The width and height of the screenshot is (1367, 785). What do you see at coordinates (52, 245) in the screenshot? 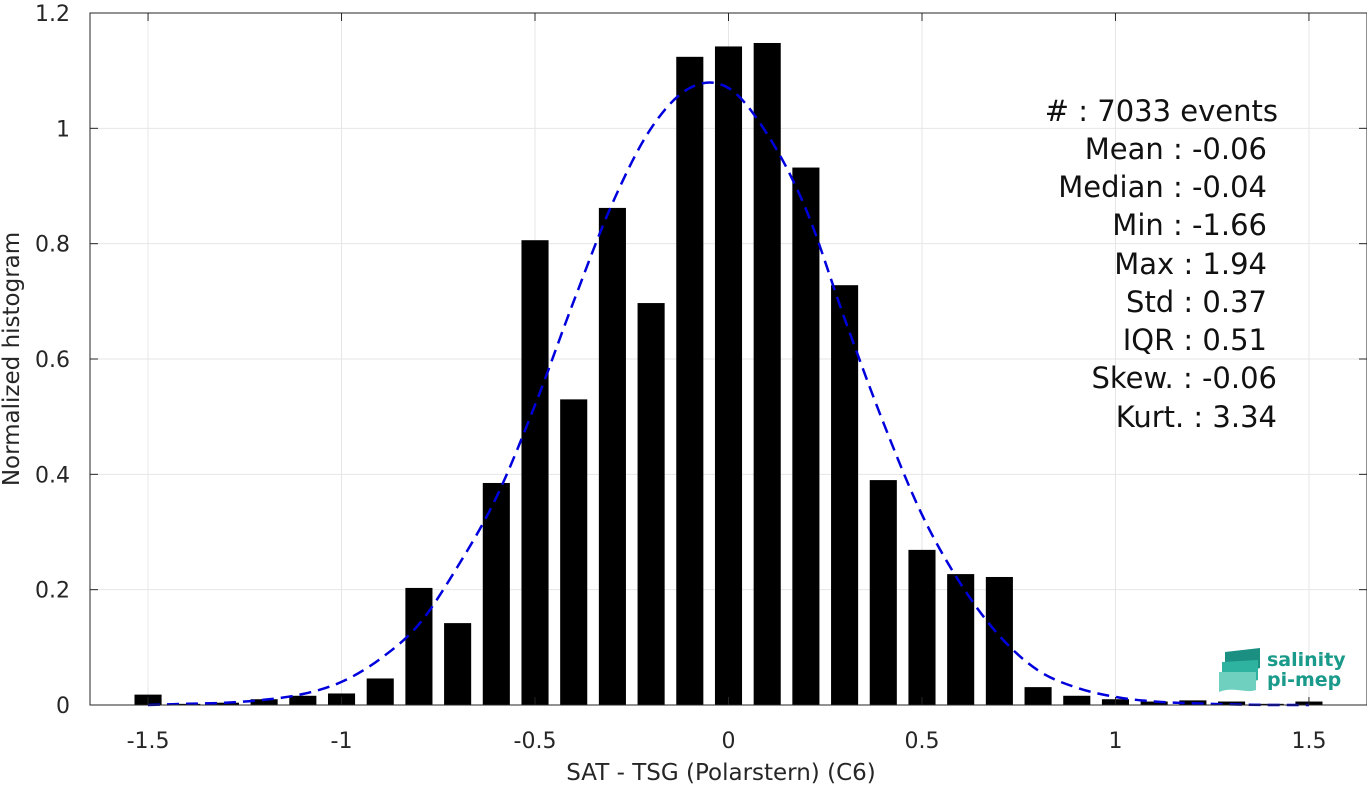
I see `y-tick-label: 0.8` at bounding box center [52, 245].